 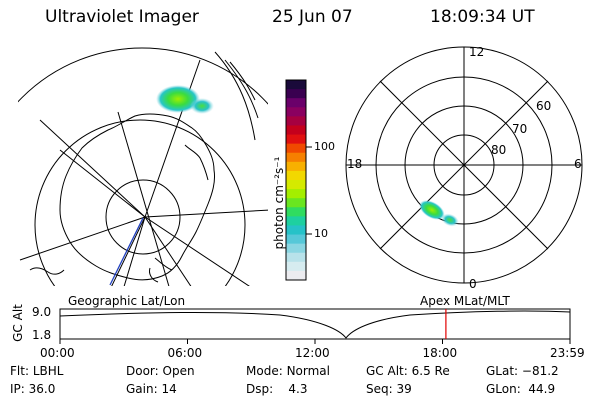 What do you see at coordinates (312, 17) in the screenshot?
I see `date-label: 25 Jun 07` at bounding box center [312, 17].